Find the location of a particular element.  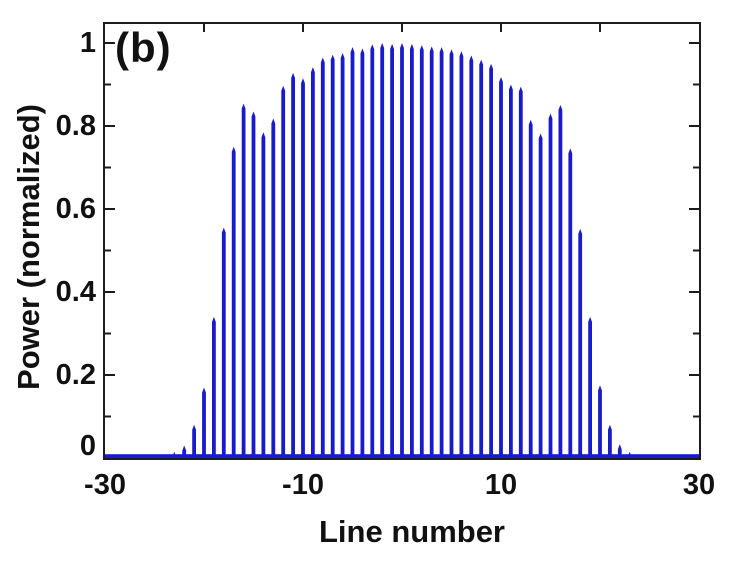

y-tick-label: 0 is located at coordinates (87, 446).